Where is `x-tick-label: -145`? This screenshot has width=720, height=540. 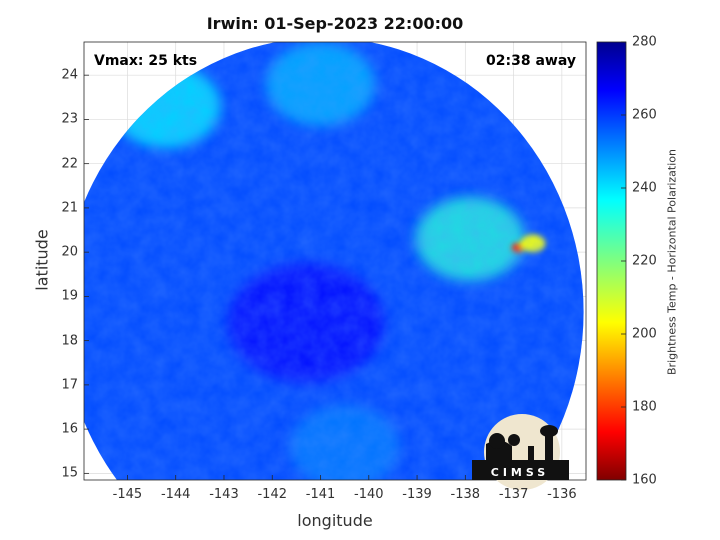
x-tick-label: -145 is located at coordinates (127, 494).